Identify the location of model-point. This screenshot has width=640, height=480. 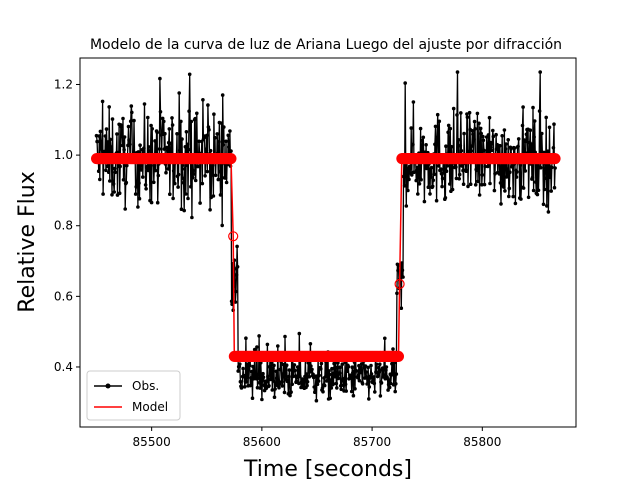
(231, 159).